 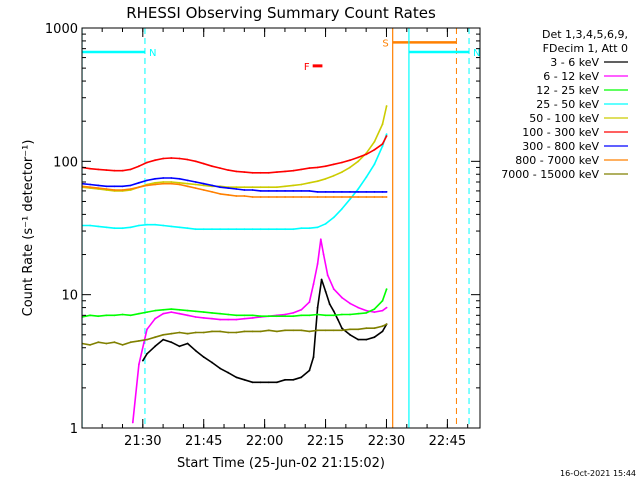 What do you see at coordinates (560, 132) in the screenshot?
I see `legend-label-100-300-kev: 100 - 300 keV` at bounding box center [560, 132].